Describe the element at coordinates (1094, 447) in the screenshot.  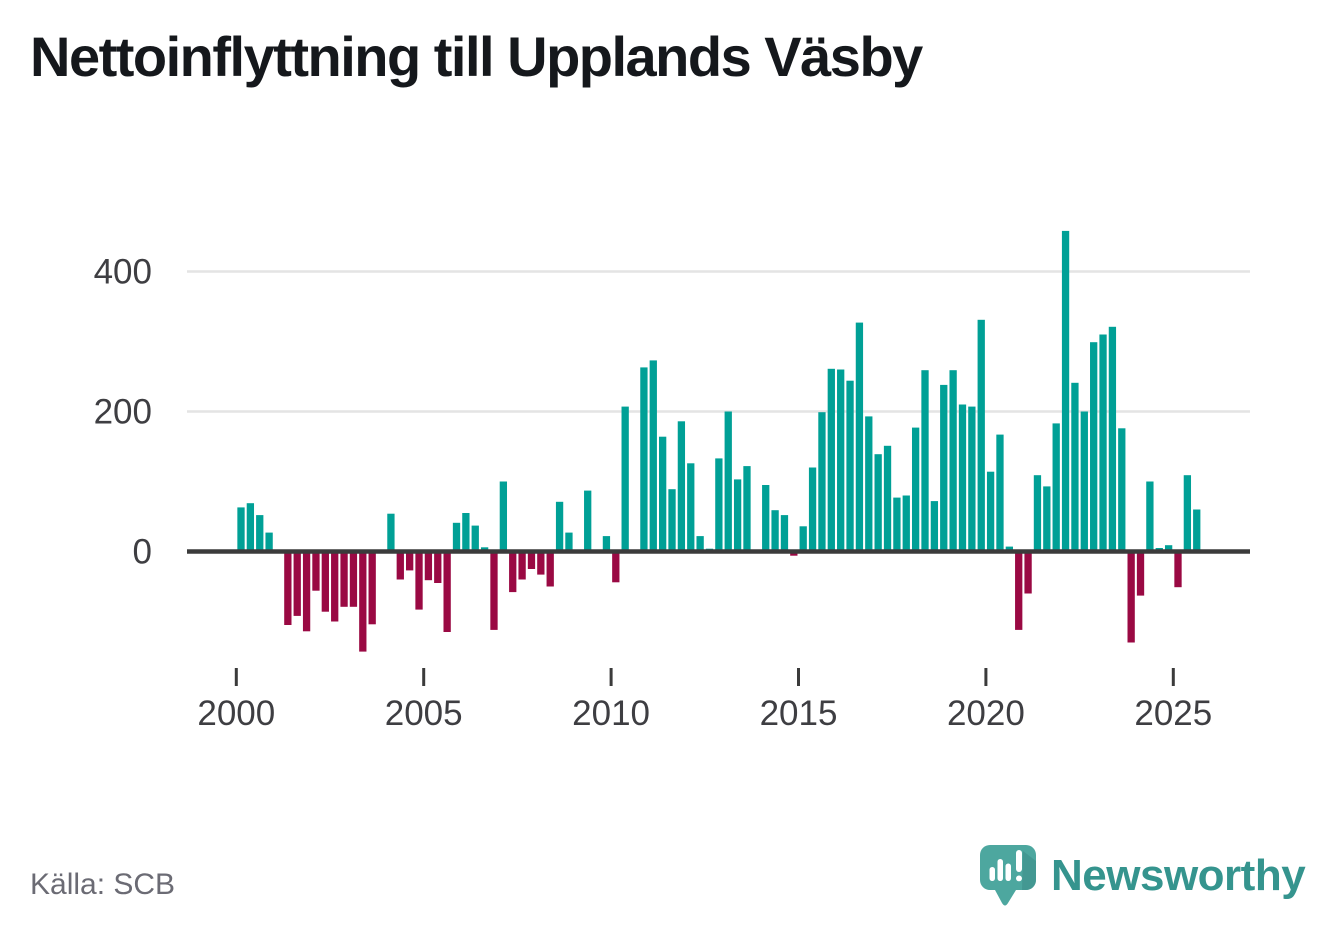
I see `bar-2022q4` at that location.